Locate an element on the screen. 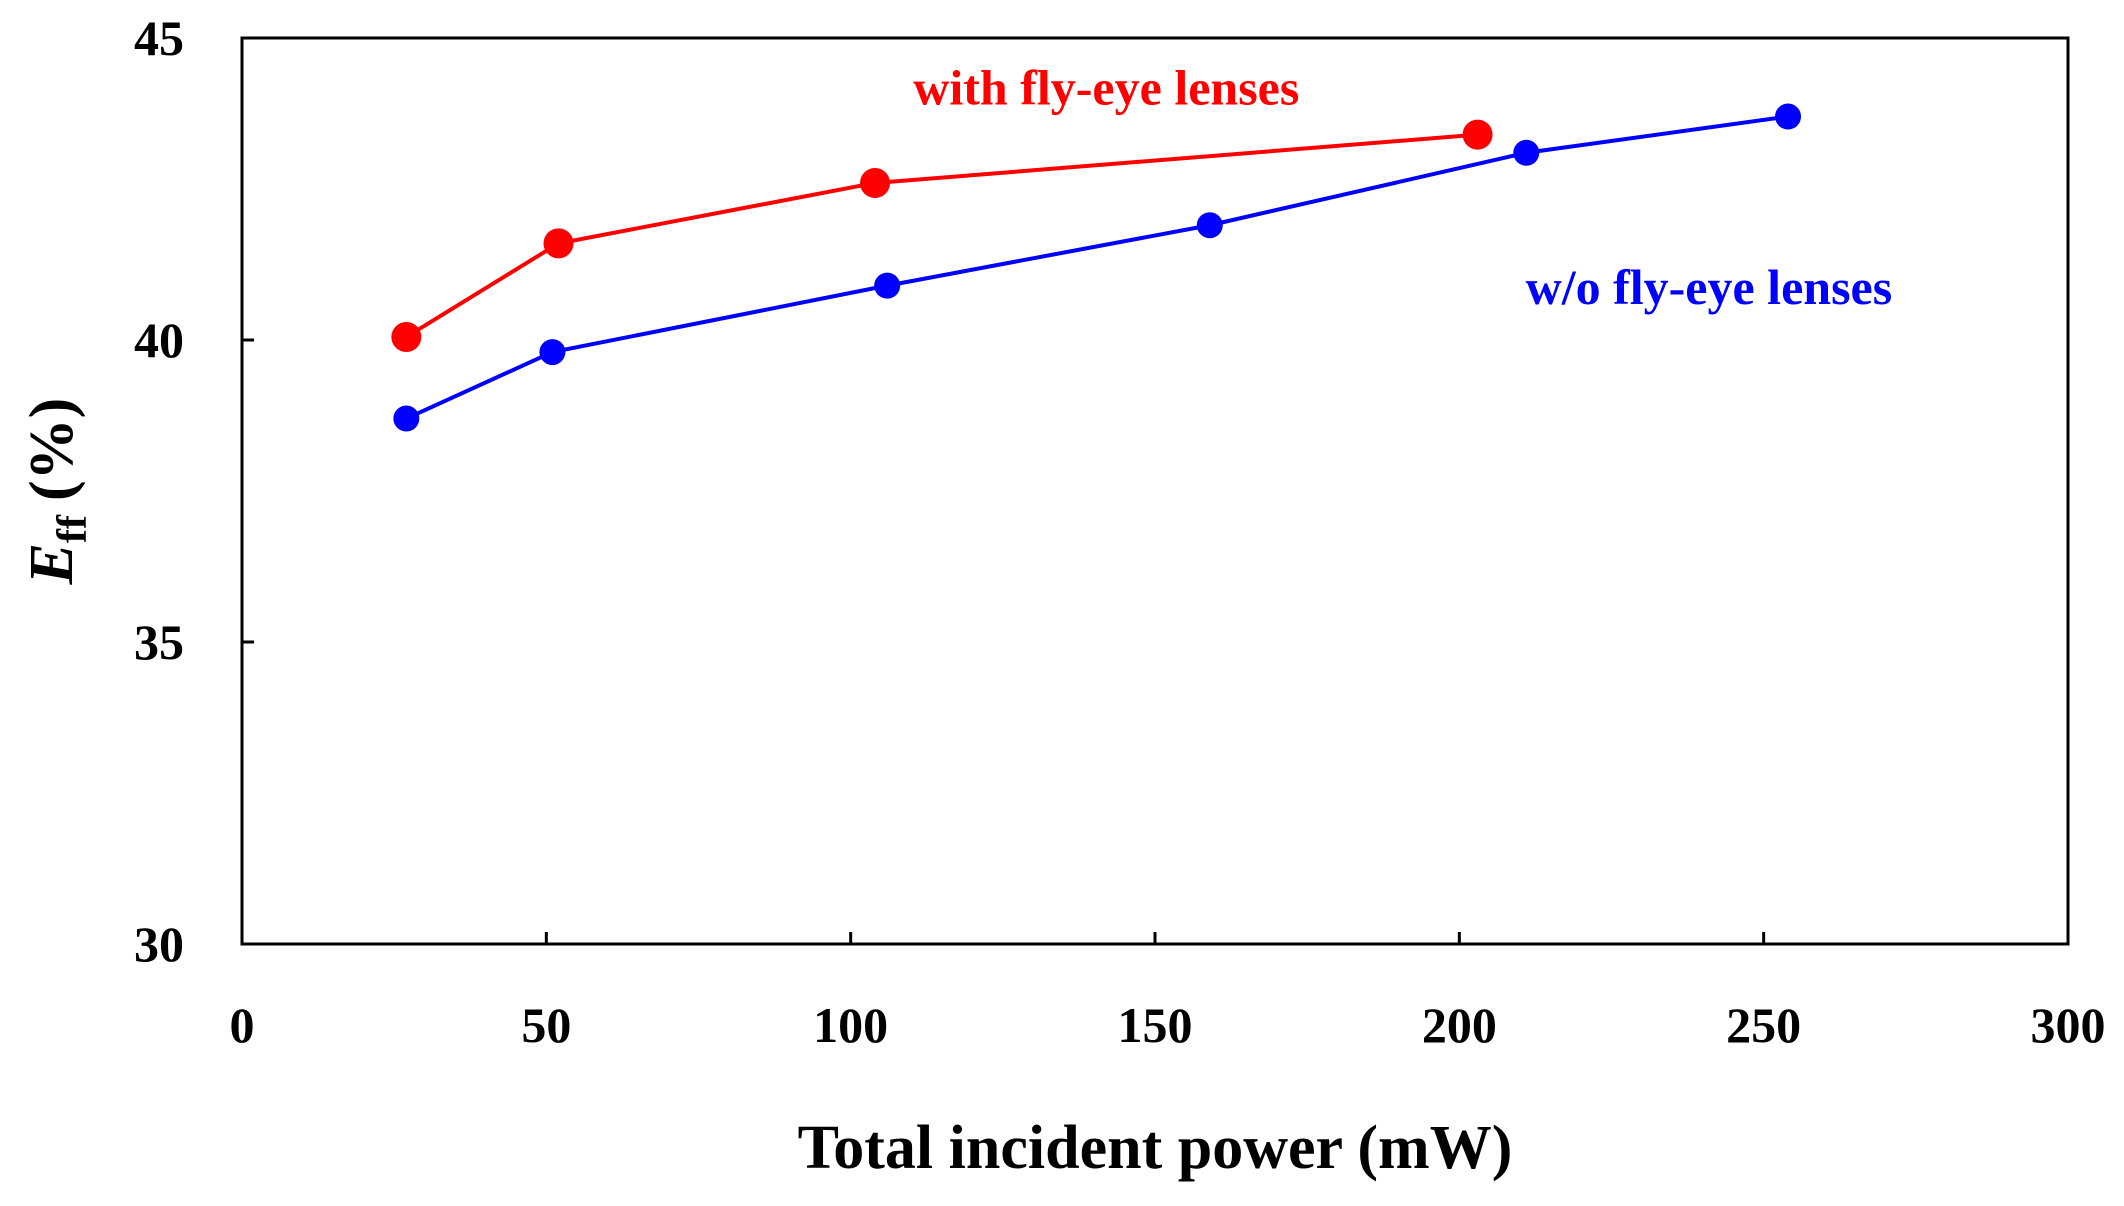 The image size is (2124, 1206). annotation-layer: with fly-eye lenses w/o fly-eye lenses is located at coordinates (1402, 186).